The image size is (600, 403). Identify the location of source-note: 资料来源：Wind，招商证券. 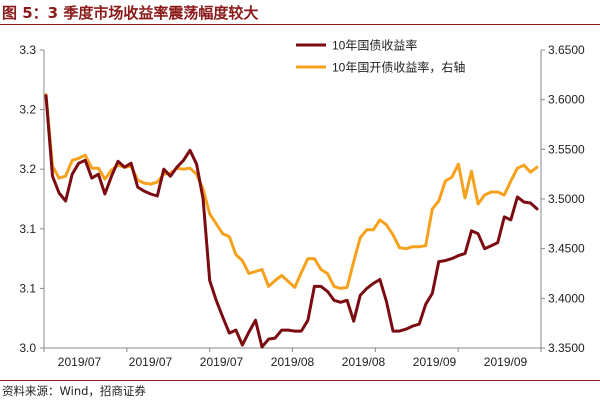
(74, 391).